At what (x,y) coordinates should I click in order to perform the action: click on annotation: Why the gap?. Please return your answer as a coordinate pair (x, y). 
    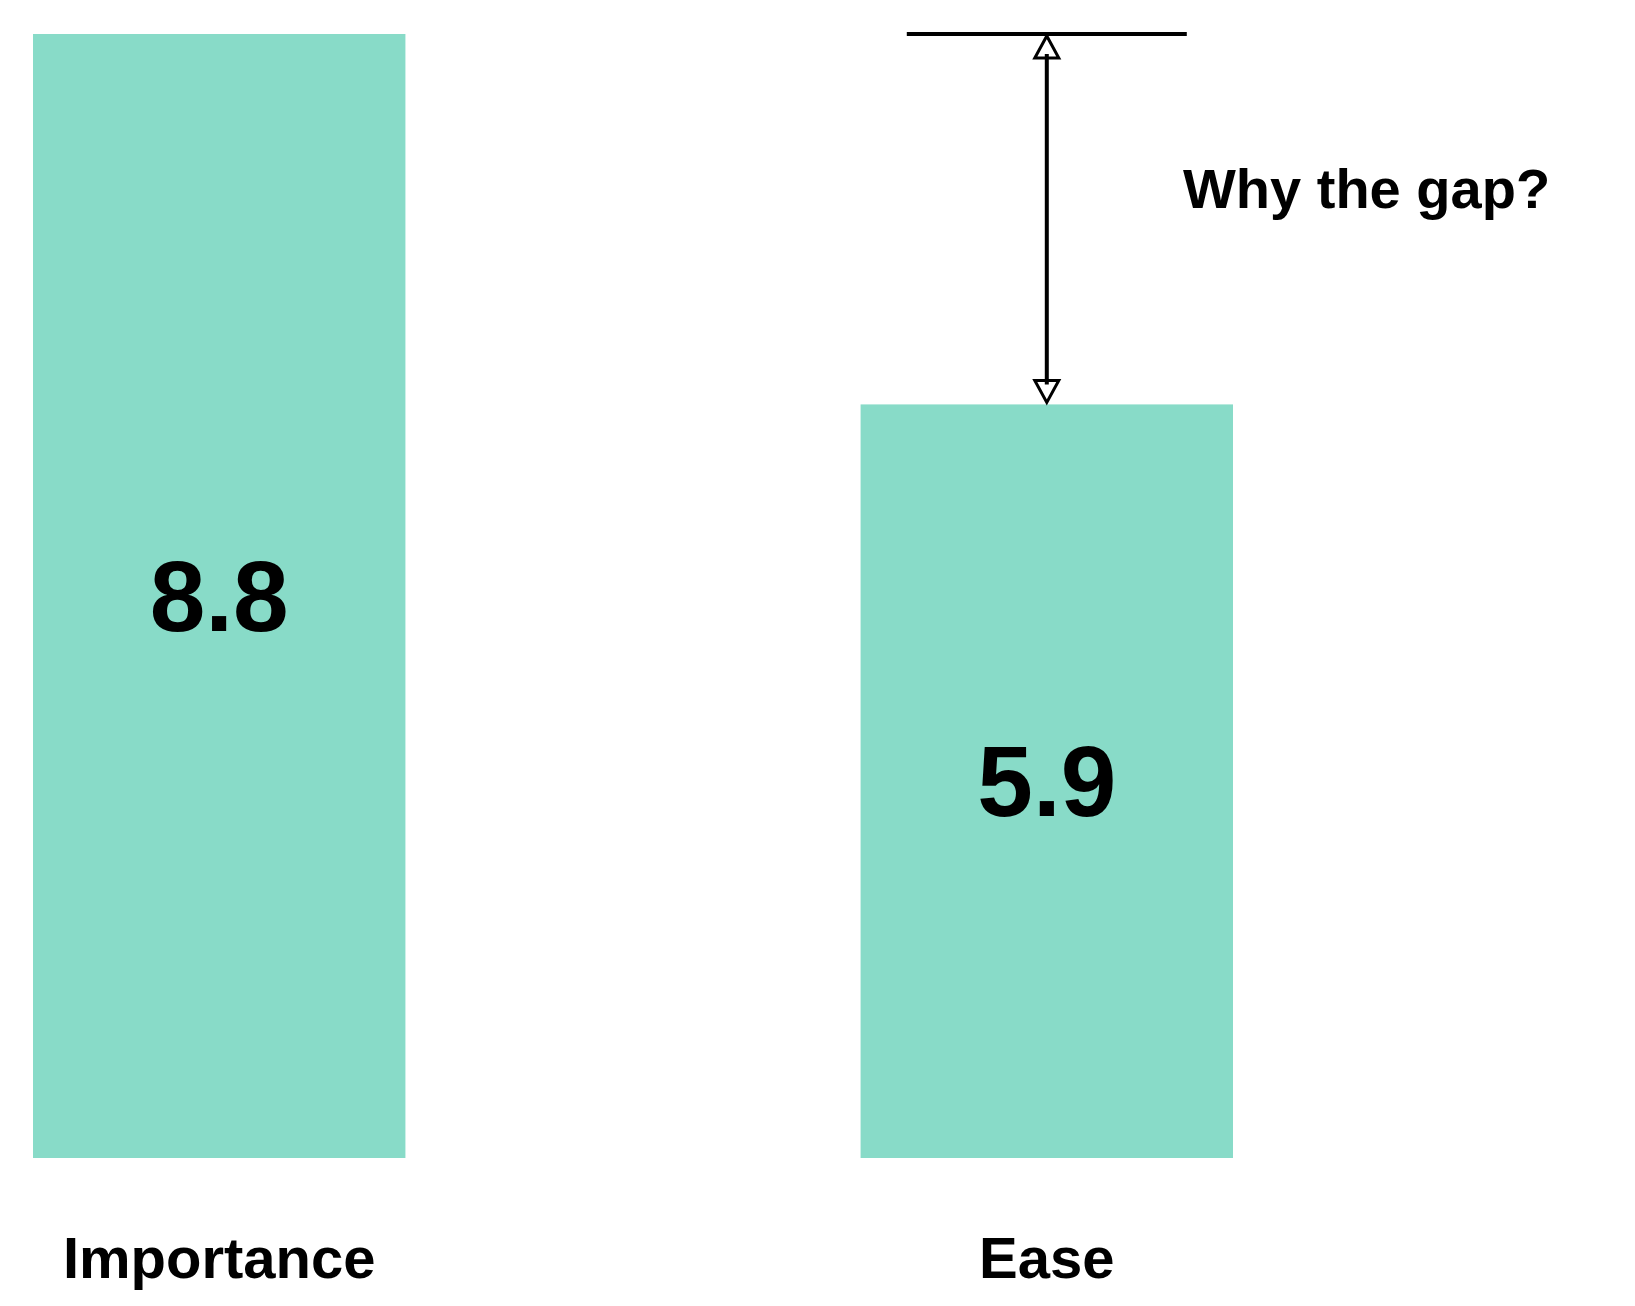
    Looking at the image, I should click on (1367, 188).